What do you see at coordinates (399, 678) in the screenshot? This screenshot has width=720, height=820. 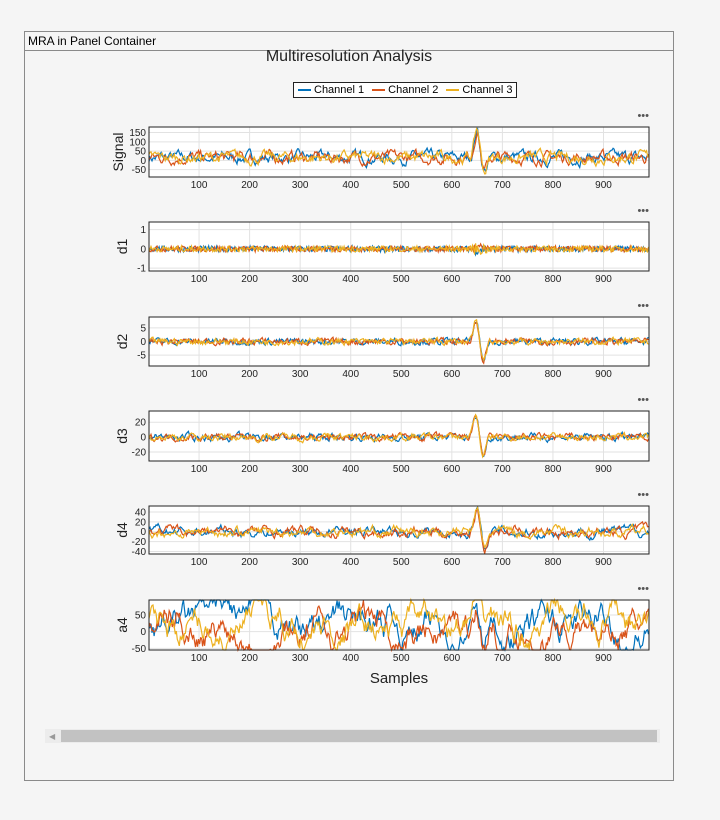 I see `x-axis-label: Samples` at bounding box center [399, 678].